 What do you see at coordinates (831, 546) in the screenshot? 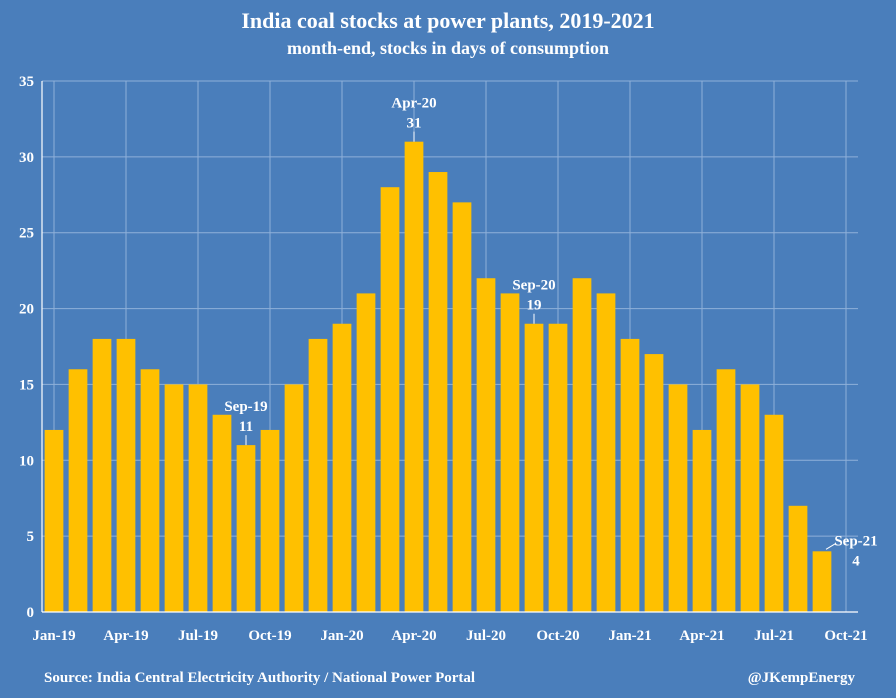
I see `annotation-leader` at bounding box center [831, 546].